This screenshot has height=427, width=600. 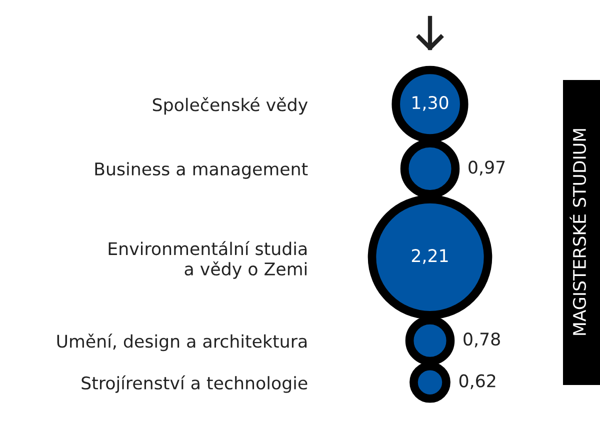 I want to click on category-label: Business a management, so click(x=201, y=170).